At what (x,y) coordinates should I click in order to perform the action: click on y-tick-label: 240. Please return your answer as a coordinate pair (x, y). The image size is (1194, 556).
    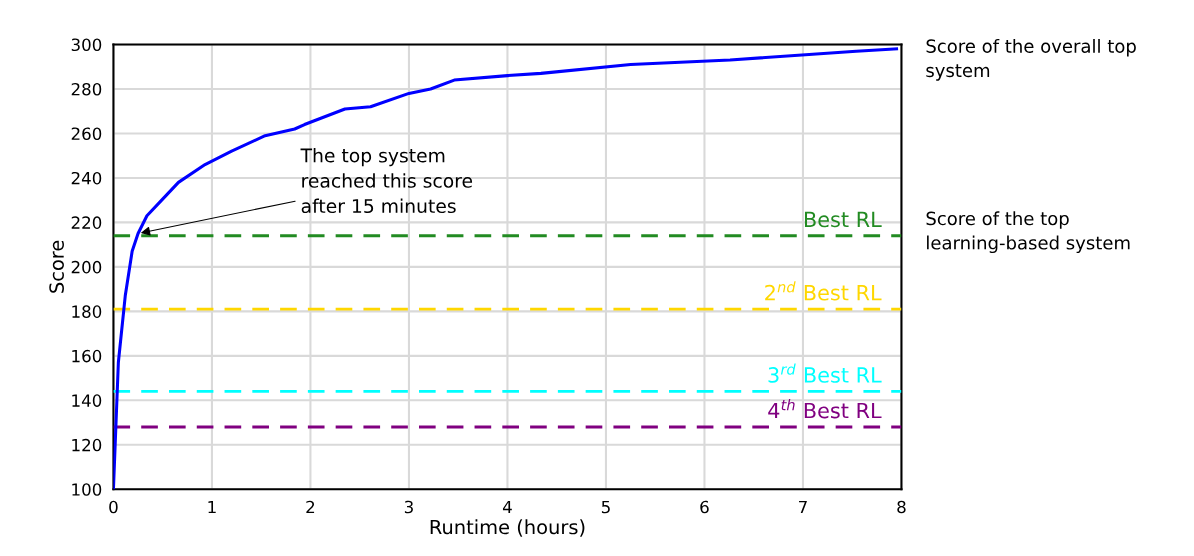
    Looking at the image, I should click on (86, 178).